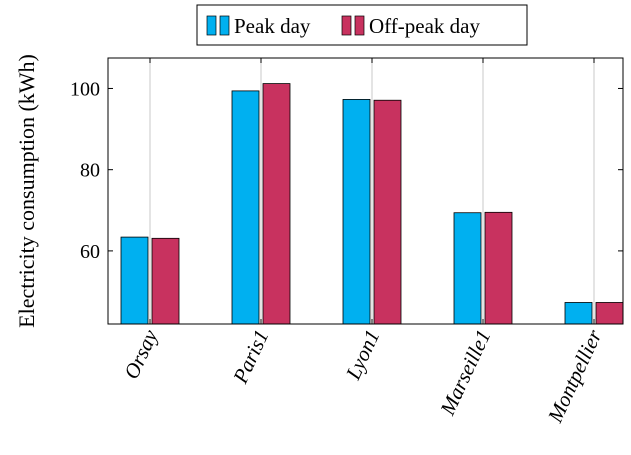  What do you see at coordinates (90, 252) in the screenshot?
I see `y-tick-label: 60` at bounding box center [90, 252].